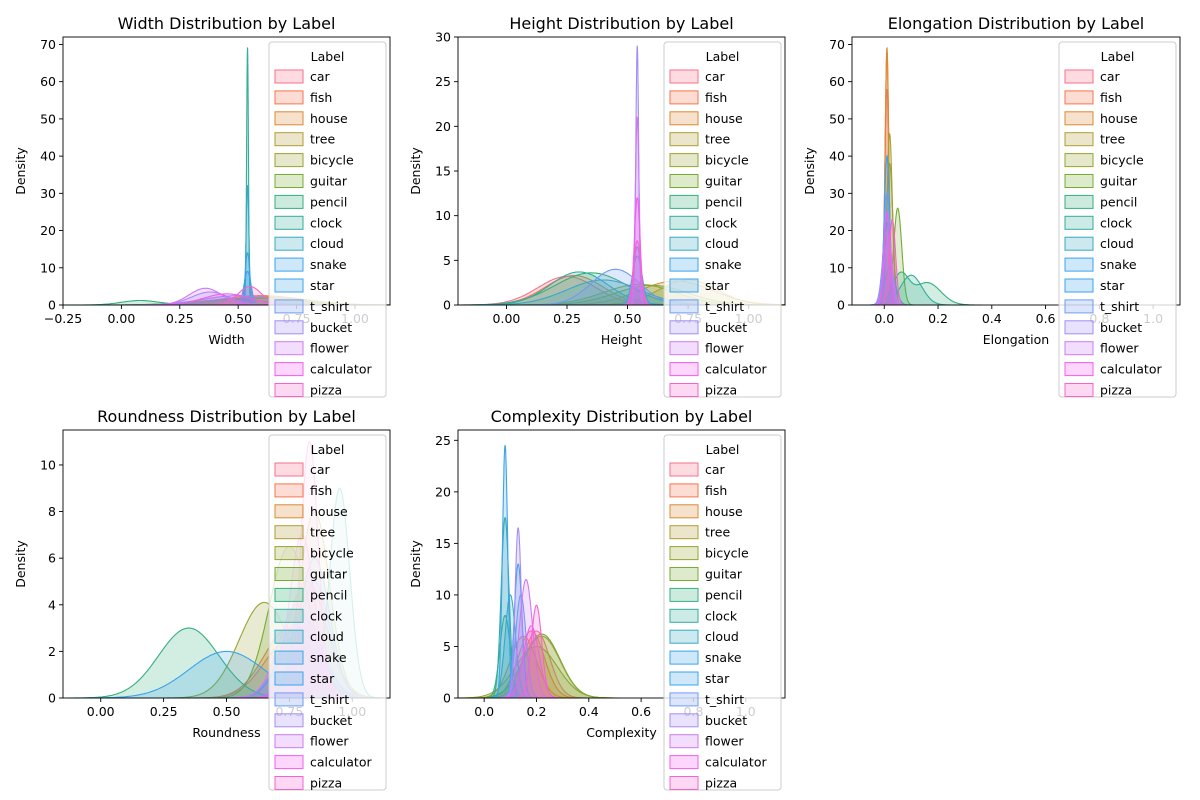  What do you see at coordinates (227, 23) in the screenshot?
I see `subplot-title: Width Distribution by Label` at bounding box center [227, 23].